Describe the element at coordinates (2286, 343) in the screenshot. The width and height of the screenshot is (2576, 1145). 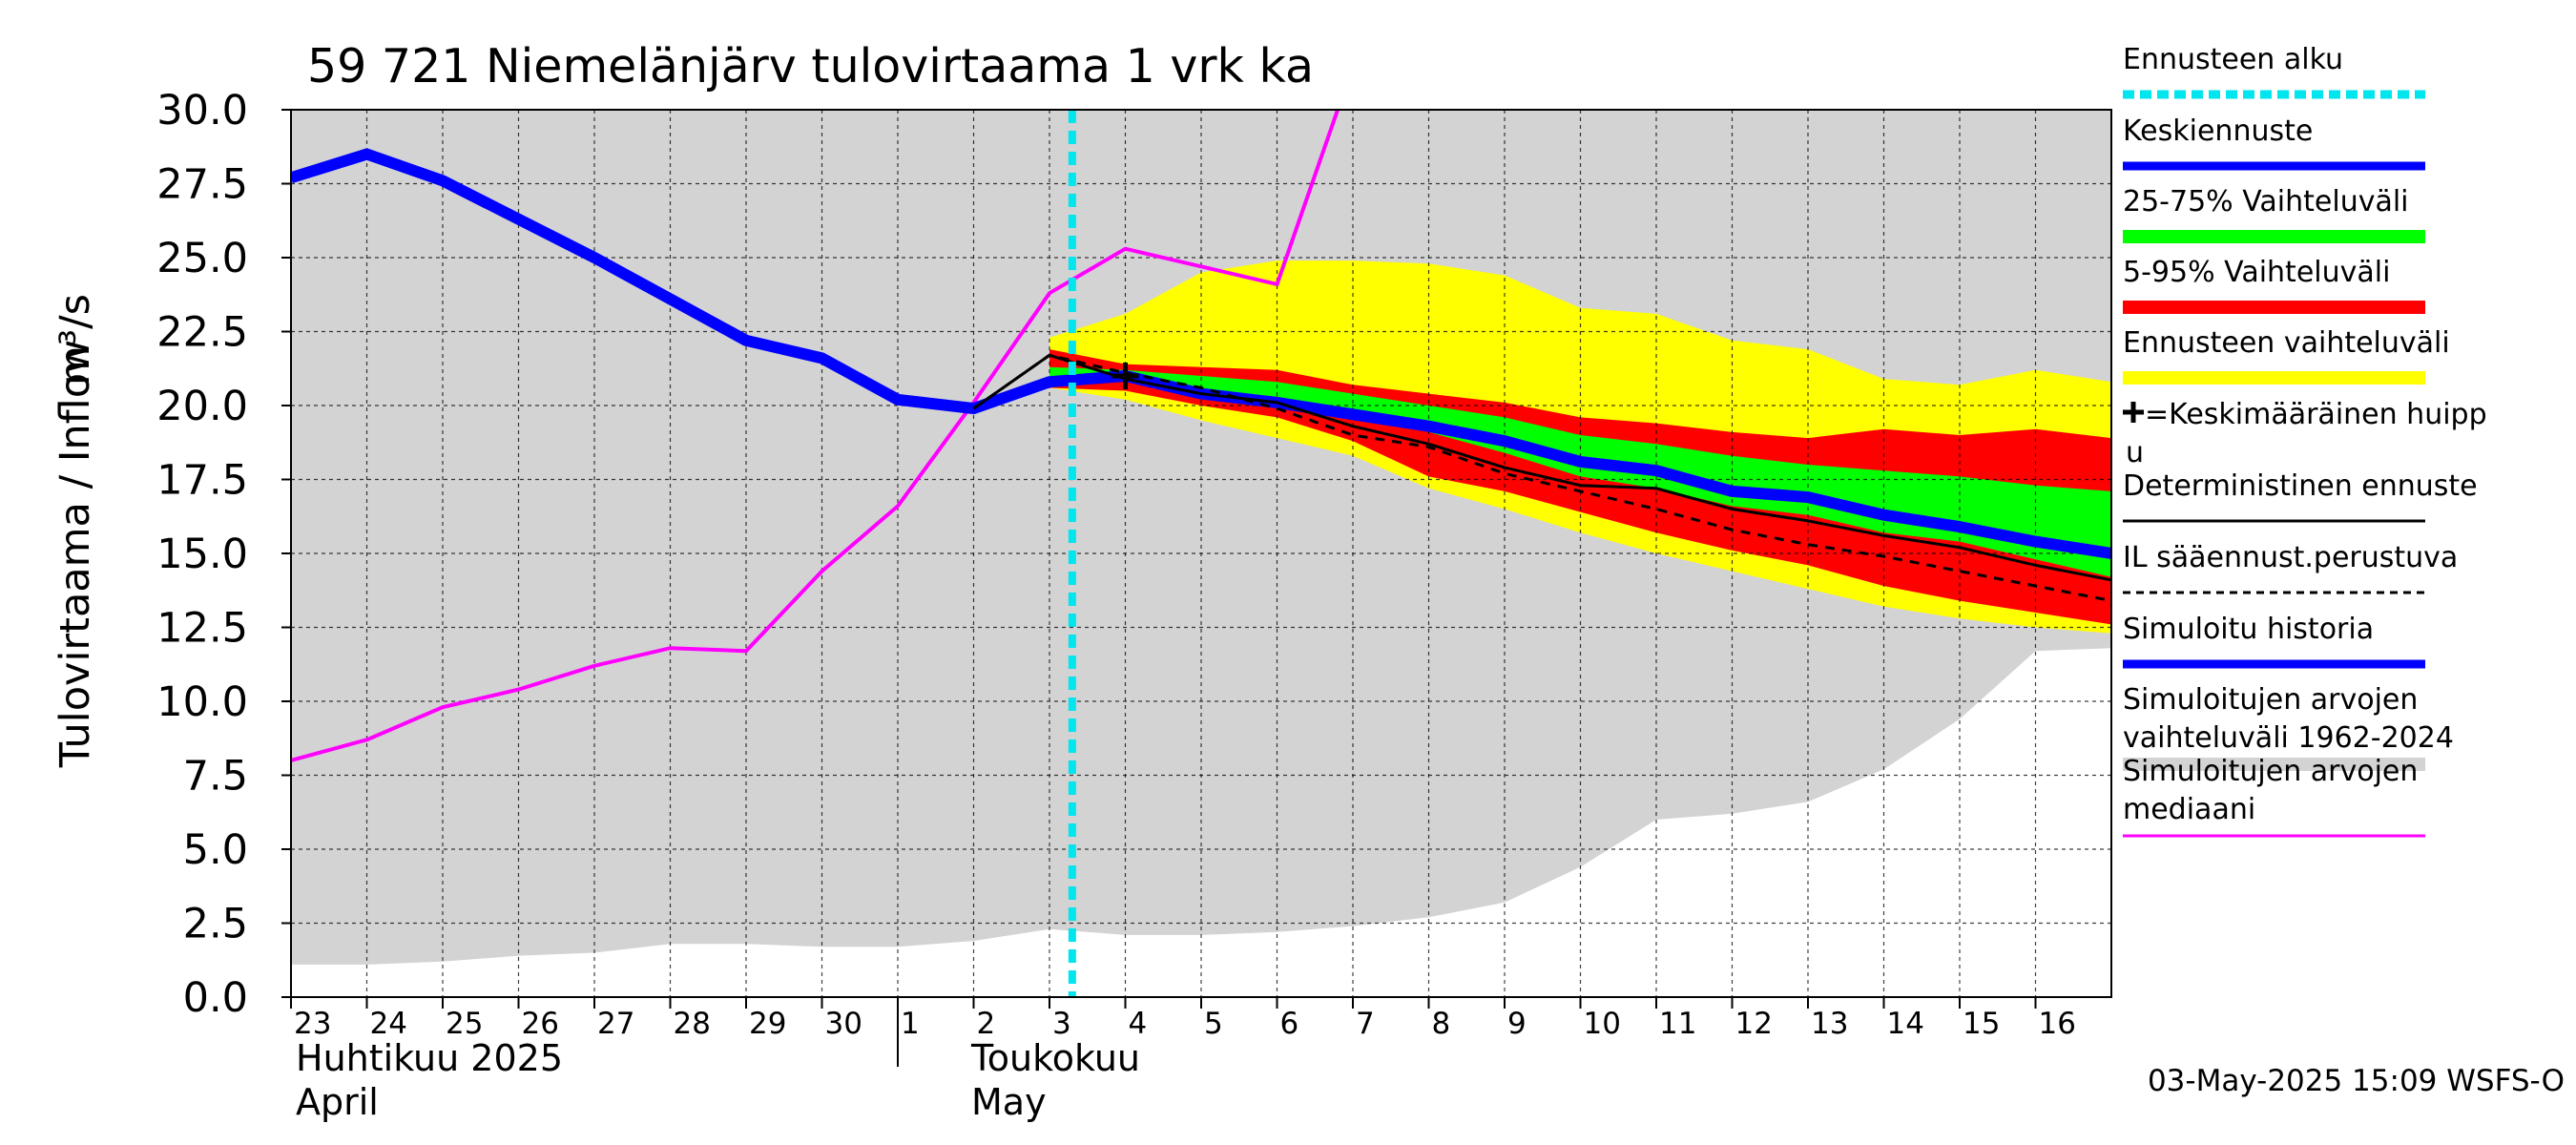
I see `legend-label: Ennusteen vaihteluväli` at that location.